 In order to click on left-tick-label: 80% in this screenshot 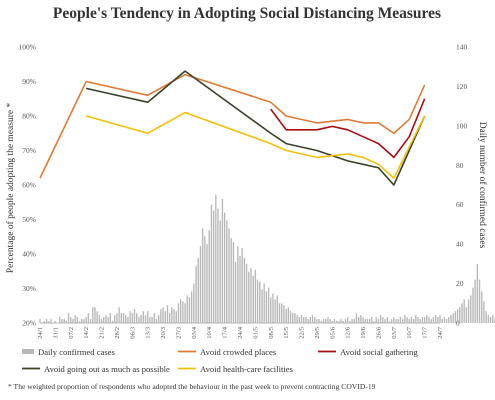, I will do `click(29, 116)`.